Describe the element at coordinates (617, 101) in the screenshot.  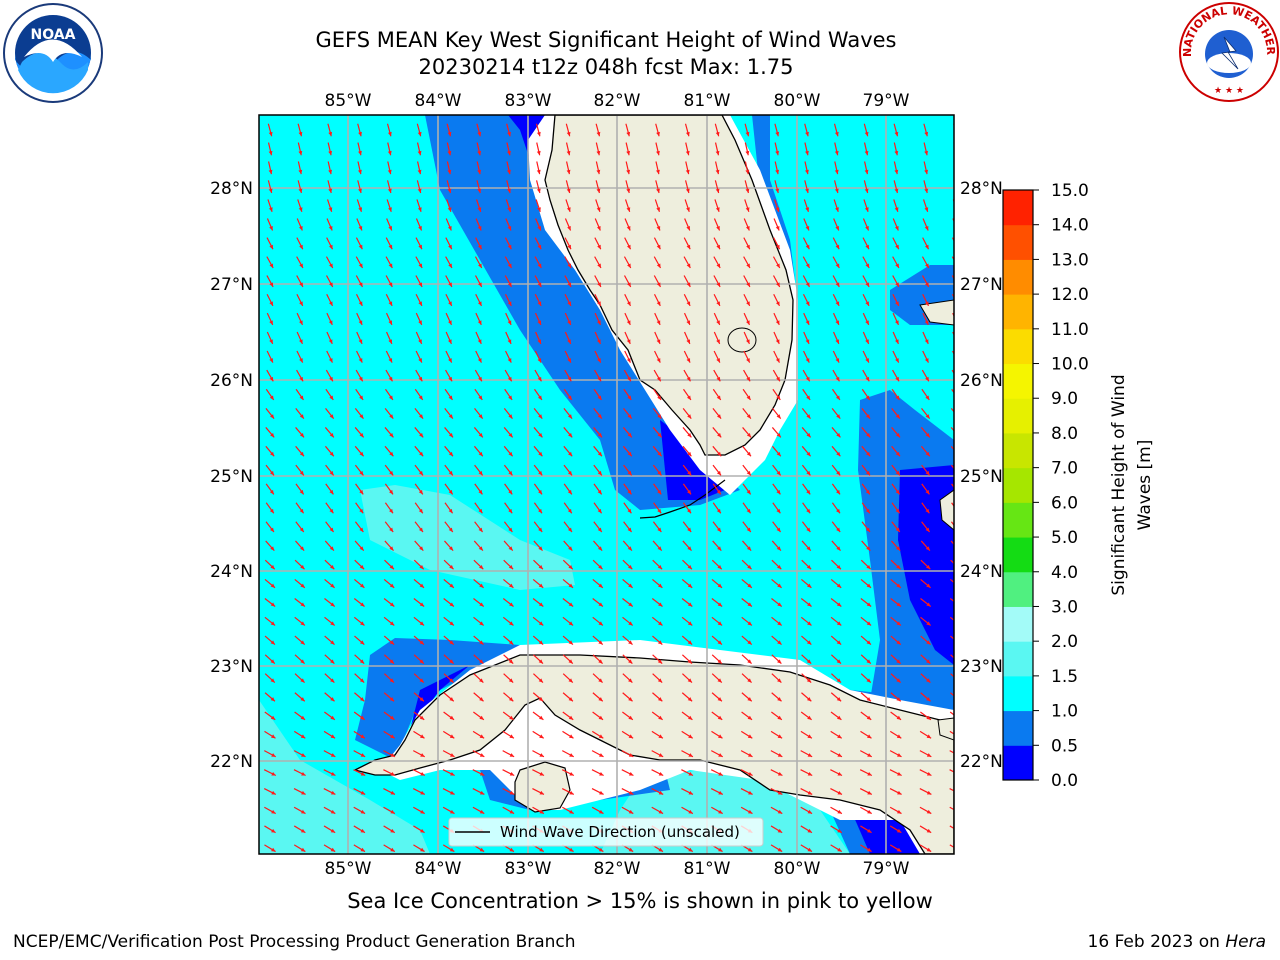
I see `lon-label-top: 82°W` at that location.